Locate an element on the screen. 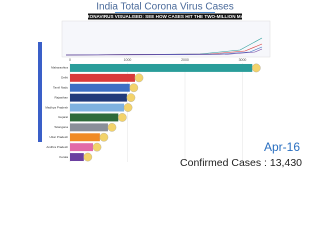 Image resolution: width=320 pixels, height=240 pixels. y-tick-label: Rajasthan is located at coordinates (61, 97).